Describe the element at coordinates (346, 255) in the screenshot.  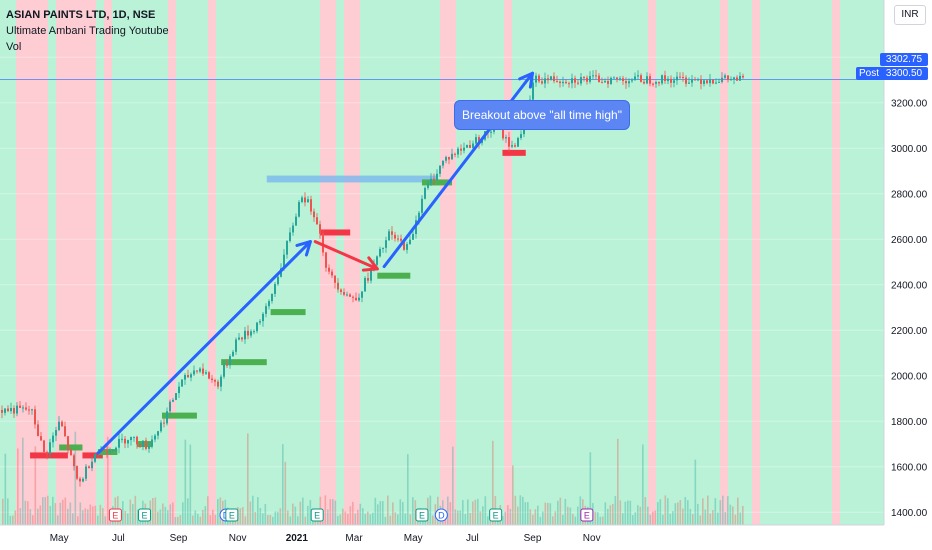
I see `trend-arrow-line` at that location.